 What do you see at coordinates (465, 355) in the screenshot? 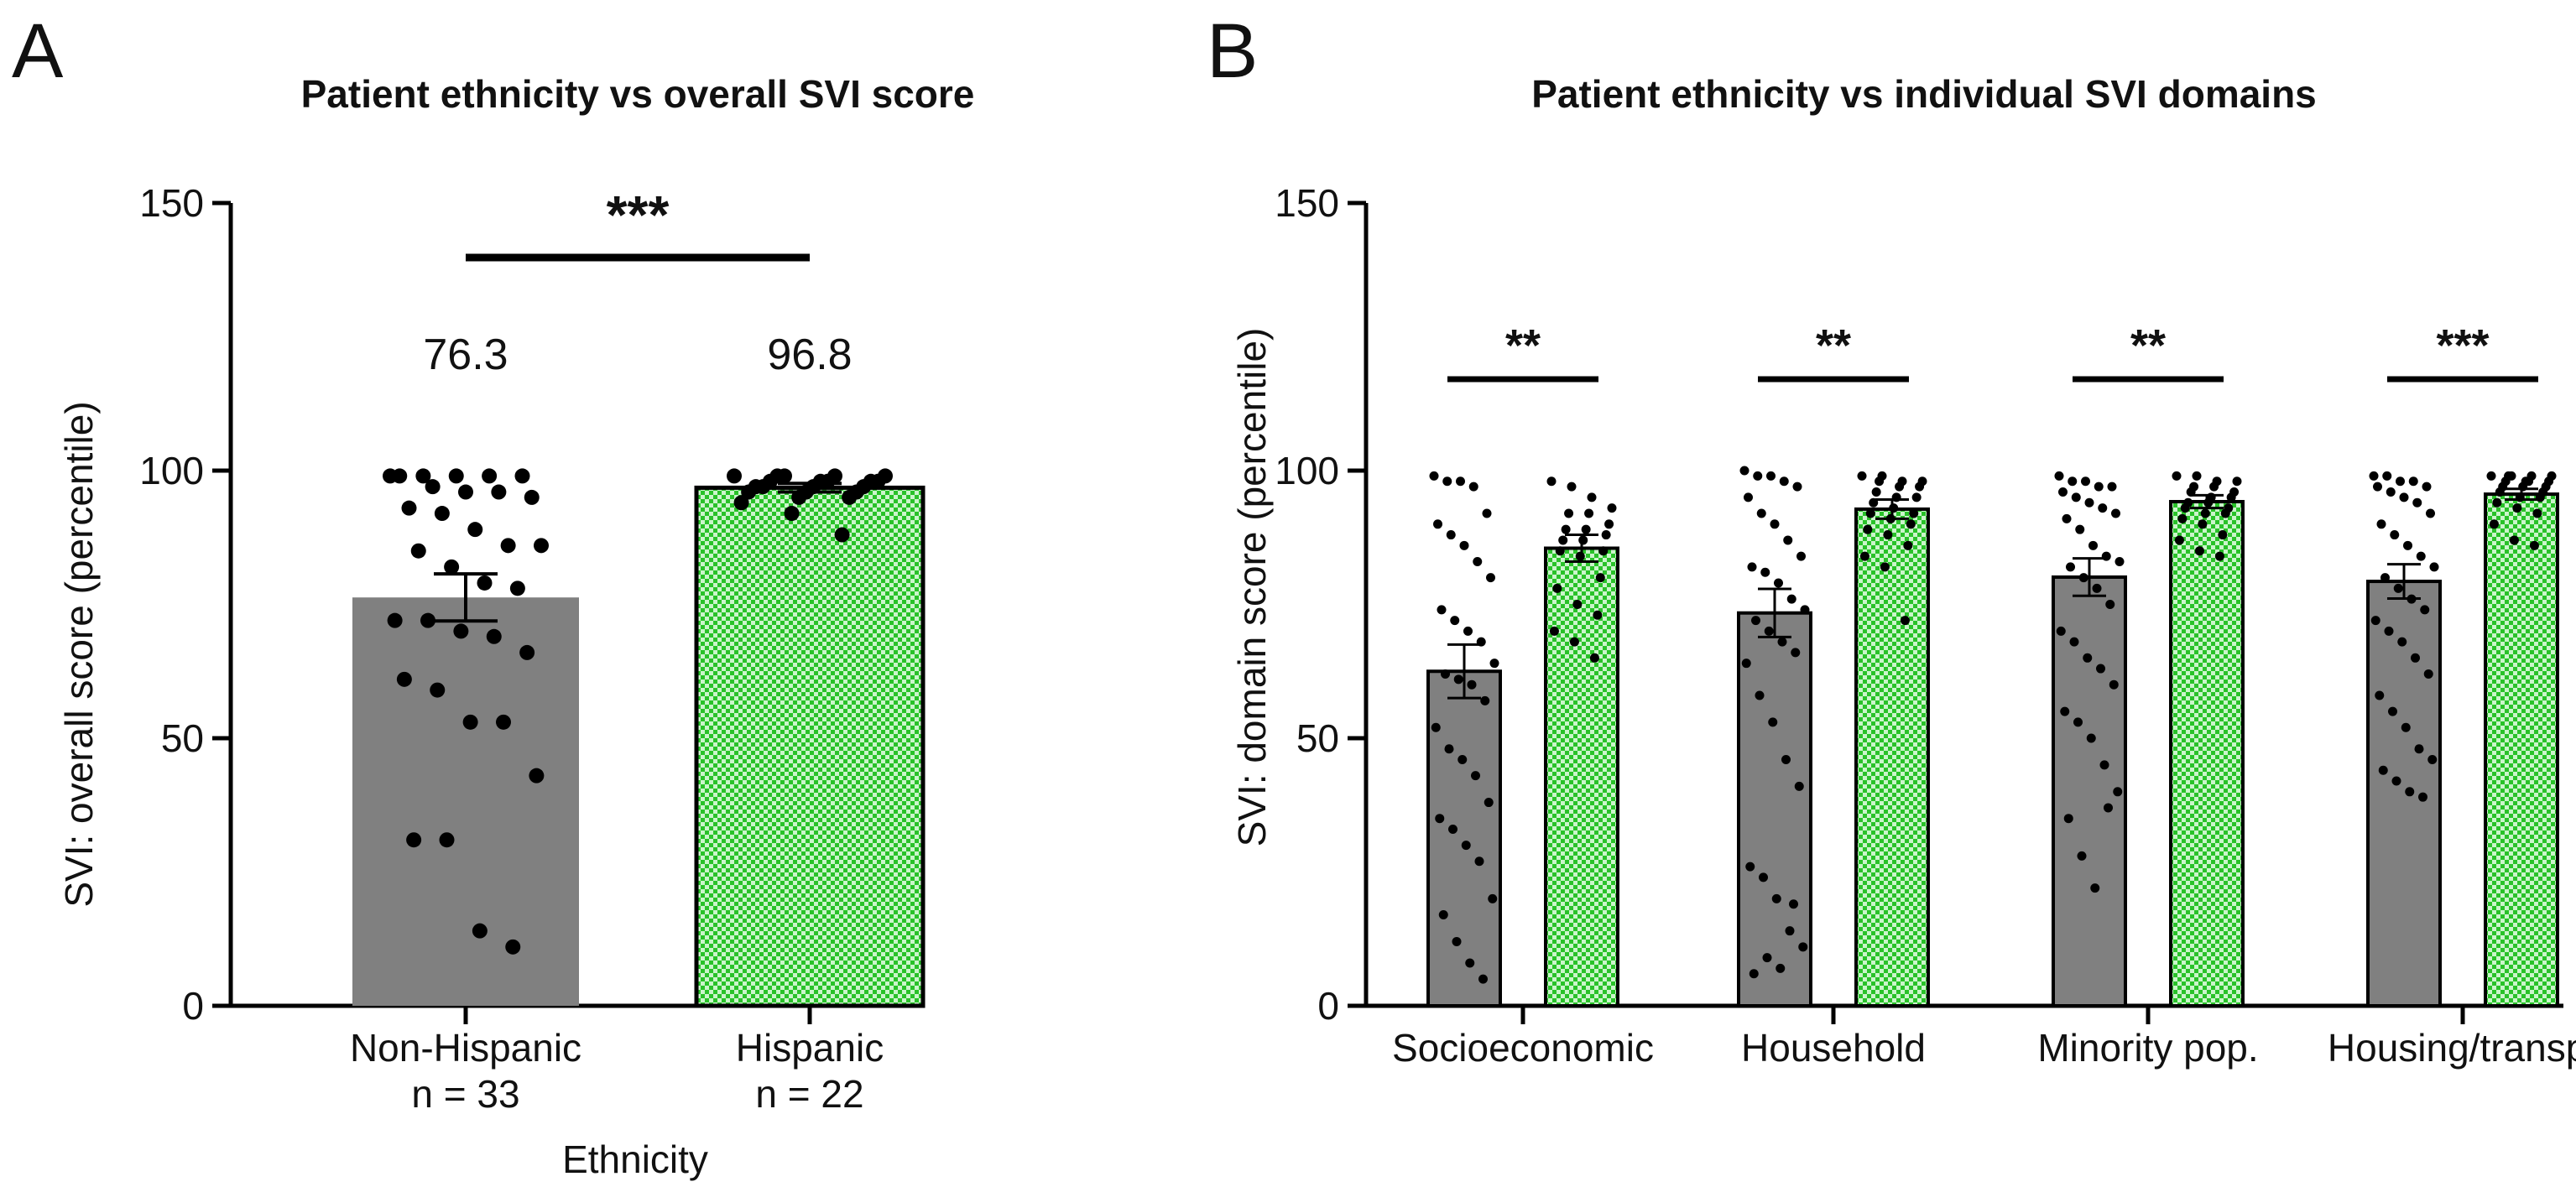
I see `panel-a-mean-label: 76.3` at bounding box center [465, 355].